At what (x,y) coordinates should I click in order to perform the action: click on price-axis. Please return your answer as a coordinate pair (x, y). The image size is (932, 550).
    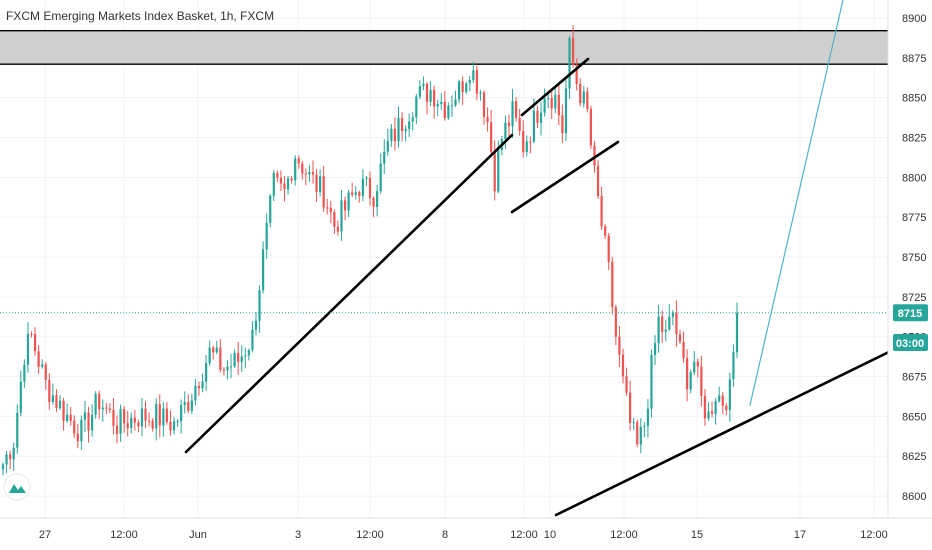
    Looking at the image, I should click on (910, 259).